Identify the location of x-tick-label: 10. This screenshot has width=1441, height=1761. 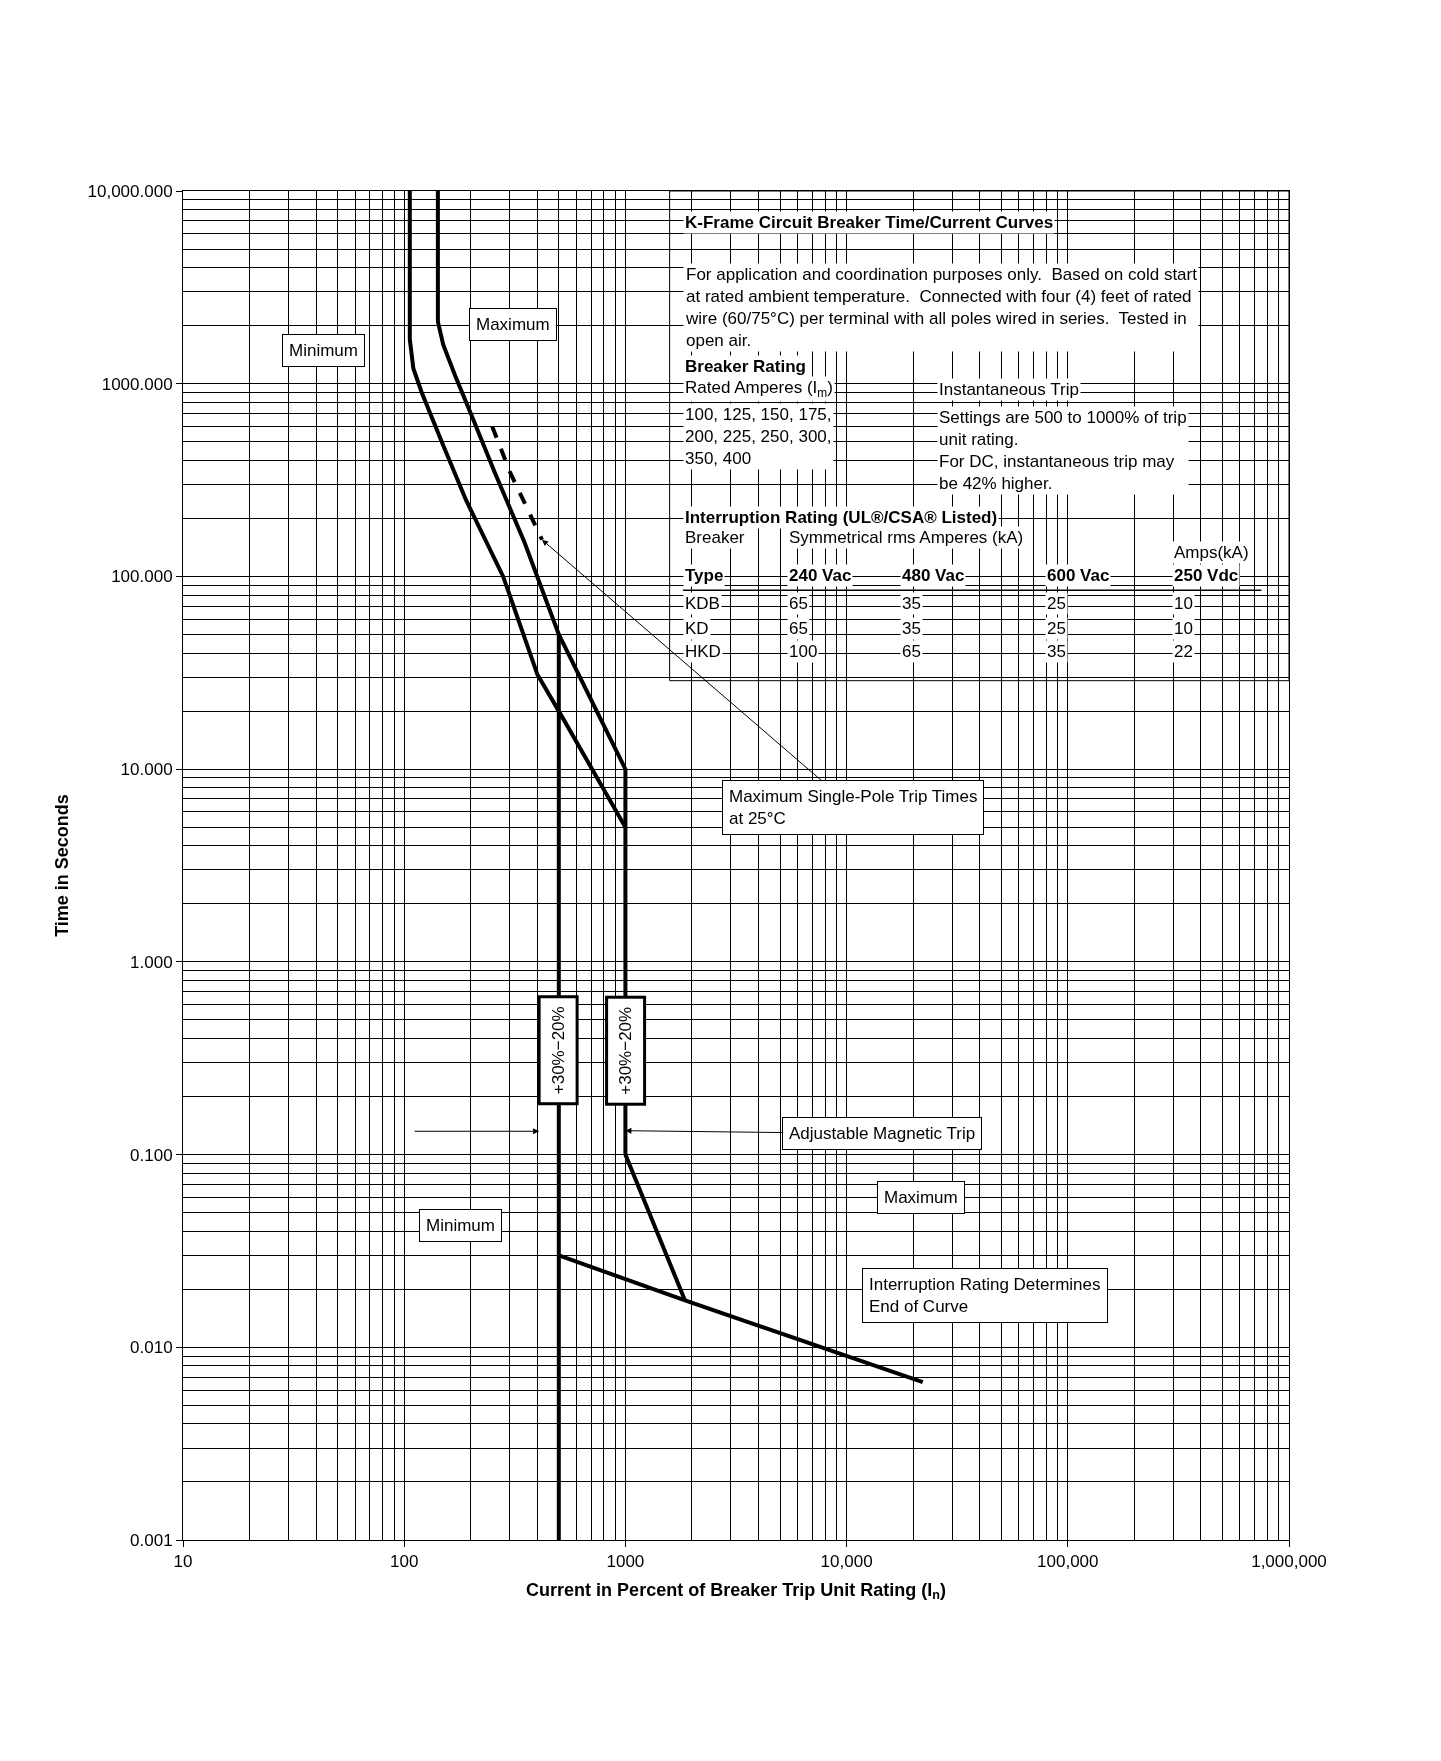
(183, 1562).